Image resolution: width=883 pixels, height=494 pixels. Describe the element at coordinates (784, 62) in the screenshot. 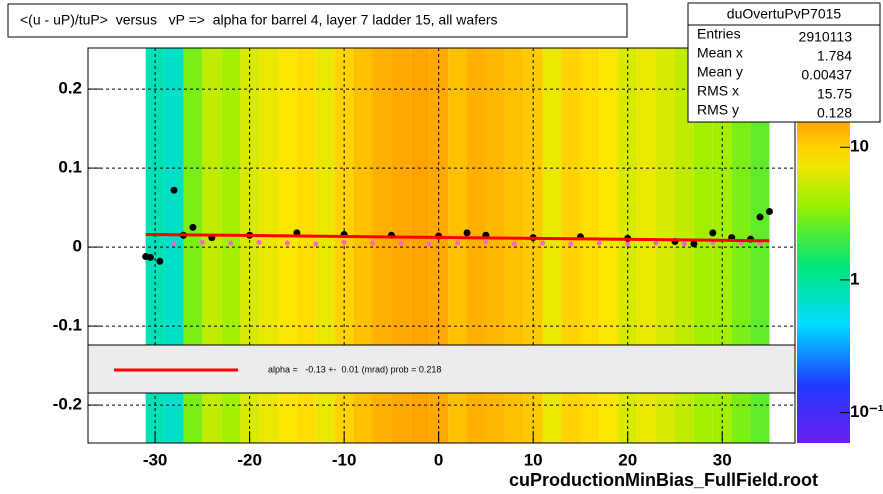

I see `stats-box` at that location.